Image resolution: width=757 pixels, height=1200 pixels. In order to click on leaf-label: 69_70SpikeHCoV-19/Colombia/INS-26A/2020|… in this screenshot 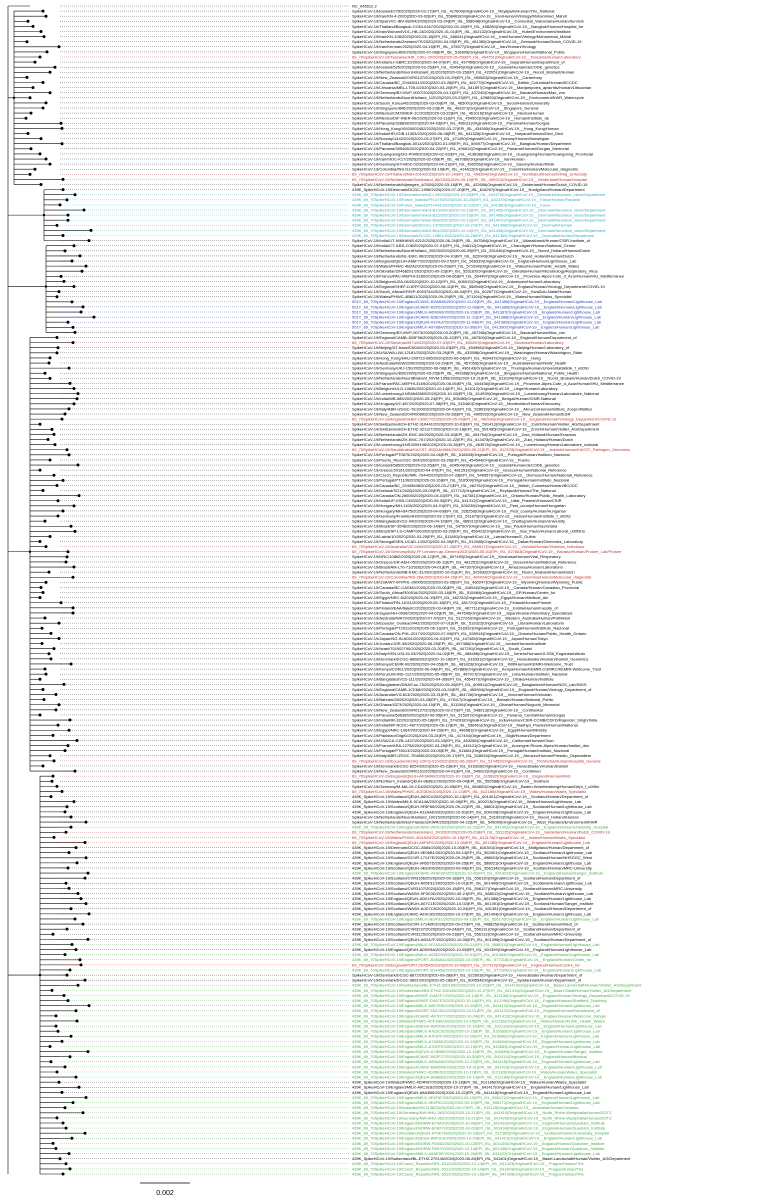, I will do `click(471, 577)`.